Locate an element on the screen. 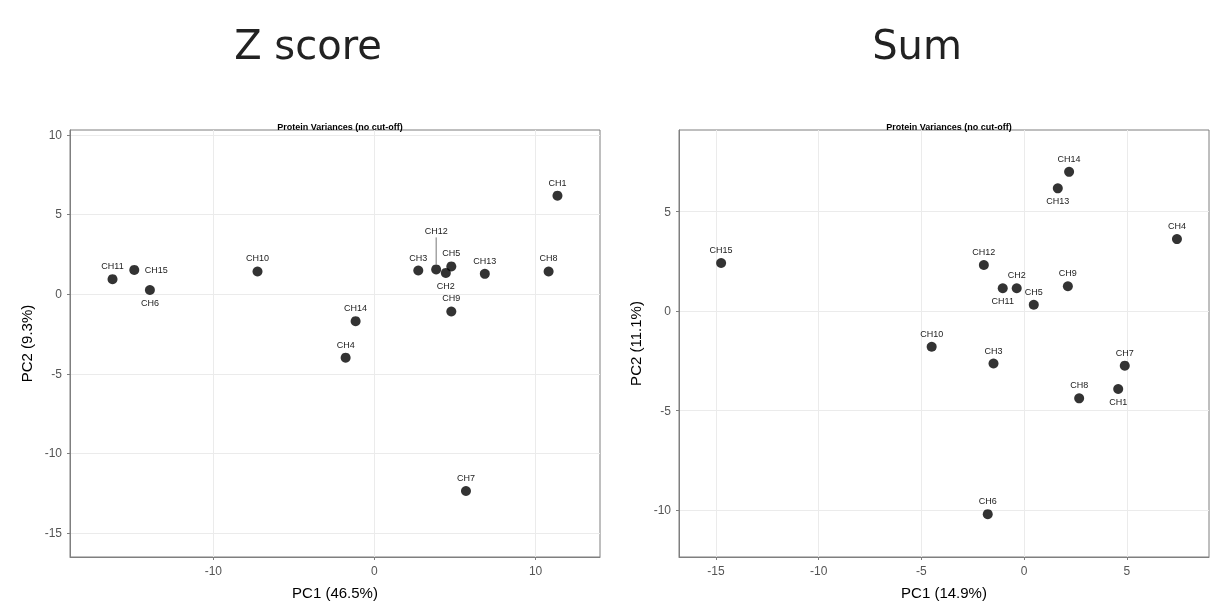 Image resolution: width=1225 pixels, height=605 pixels. x-tick-label: 10 is located at coordinates (535, 571).